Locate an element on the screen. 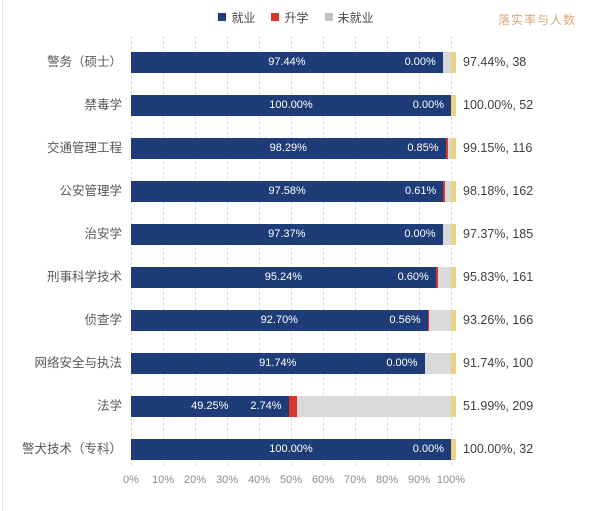  bar-track: 97.37% 0.00% is located at coordinates (293, 234).